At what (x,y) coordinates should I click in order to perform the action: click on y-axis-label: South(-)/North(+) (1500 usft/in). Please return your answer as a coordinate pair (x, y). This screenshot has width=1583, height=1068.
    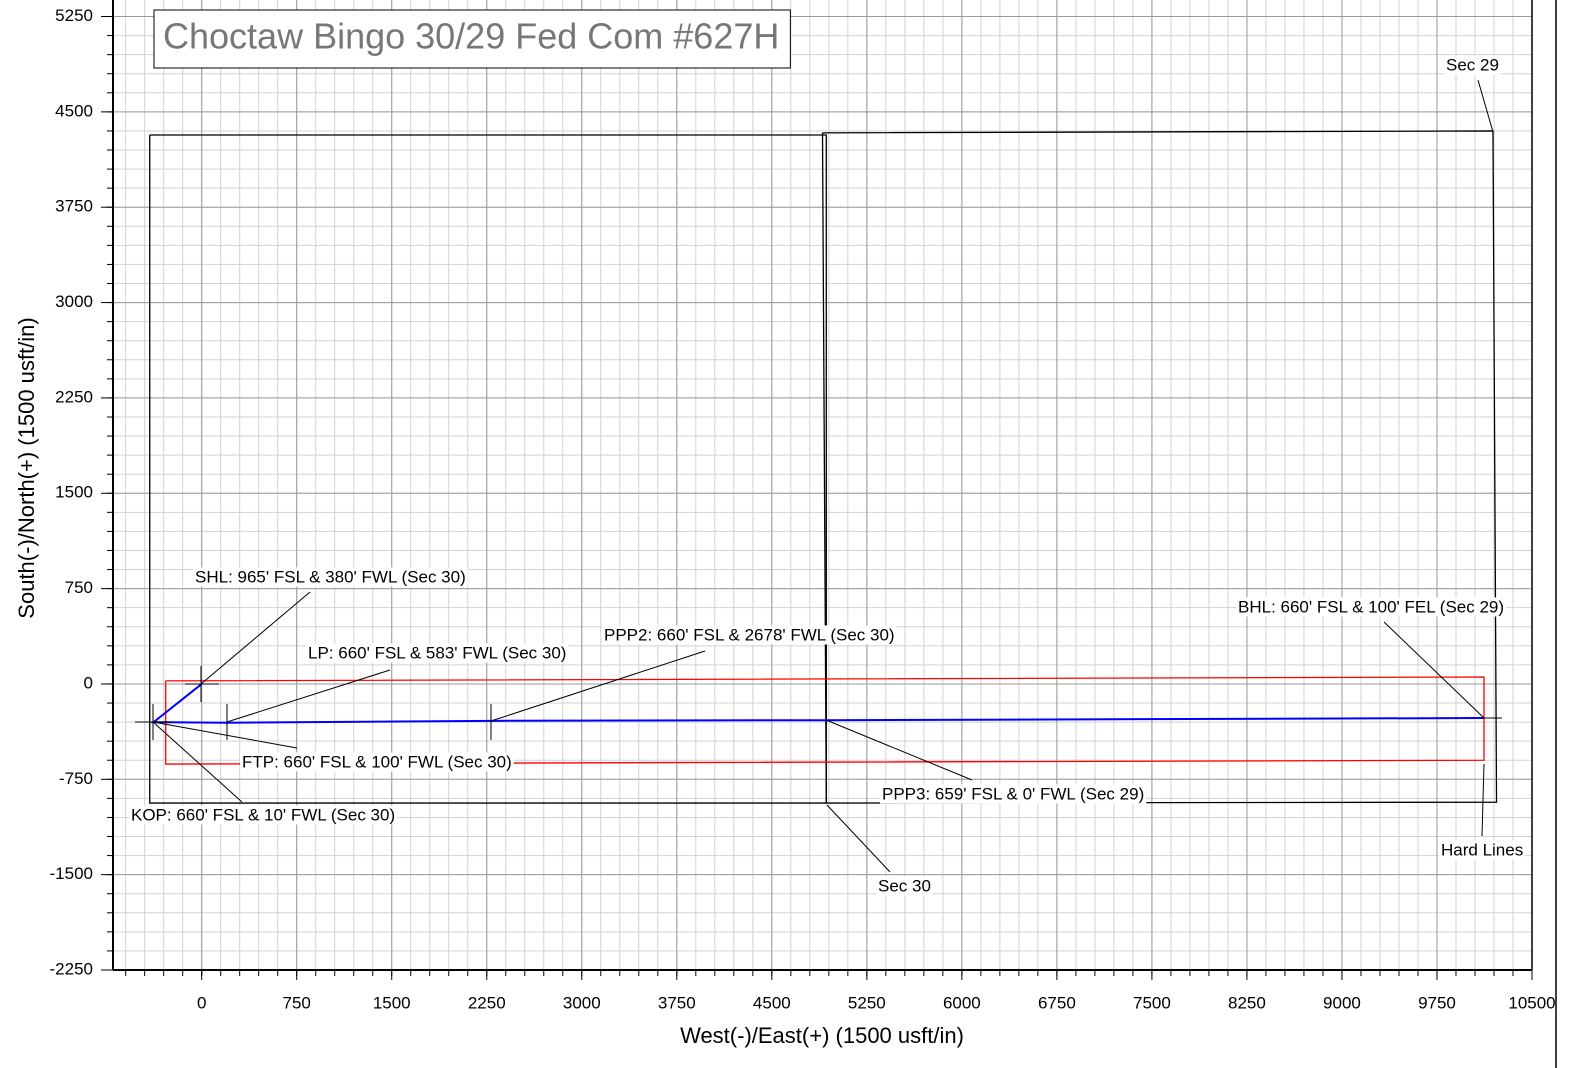
    Looking at the image, I should click on (26, 467).